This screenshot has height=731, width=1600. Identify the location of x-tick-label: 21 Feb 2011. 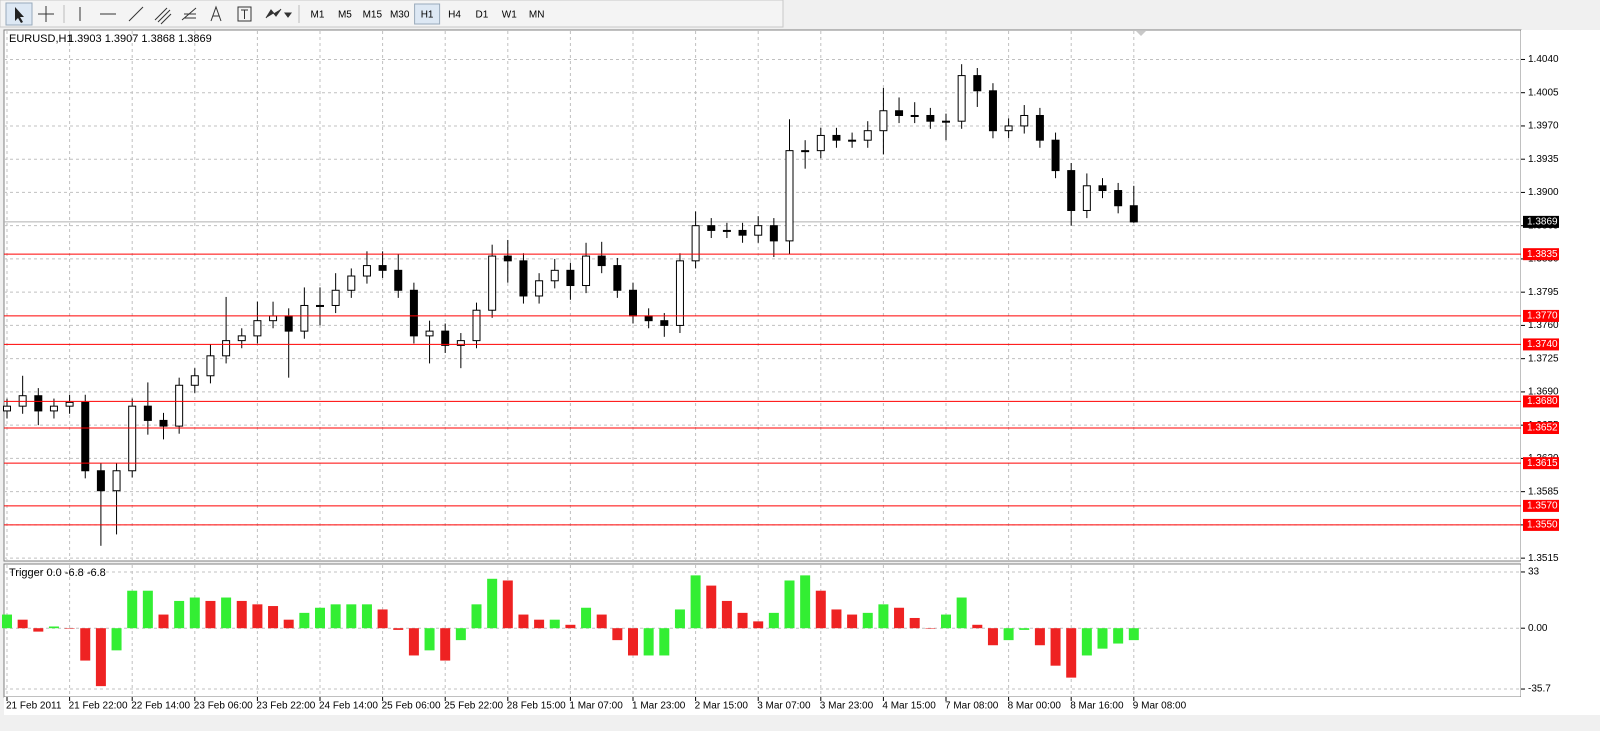
(34, 706).